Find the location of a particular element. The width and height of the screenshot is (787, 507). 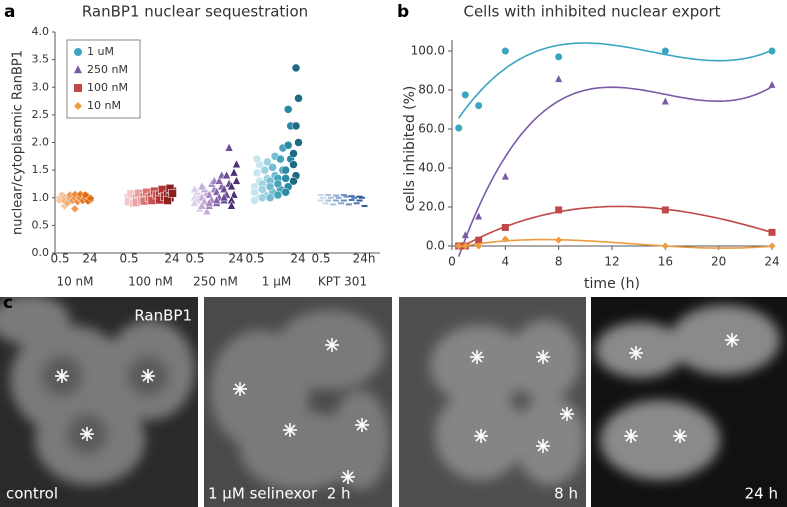

x-tick-label: 4 is located at coordinates (506, 262).